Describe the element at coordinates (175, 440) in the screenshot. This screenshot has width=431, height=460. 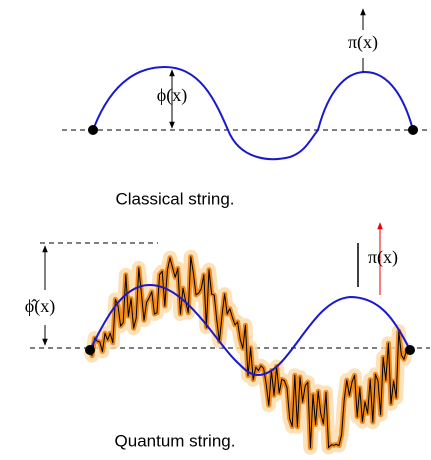
I see `caption: Quantum string.` at that location.